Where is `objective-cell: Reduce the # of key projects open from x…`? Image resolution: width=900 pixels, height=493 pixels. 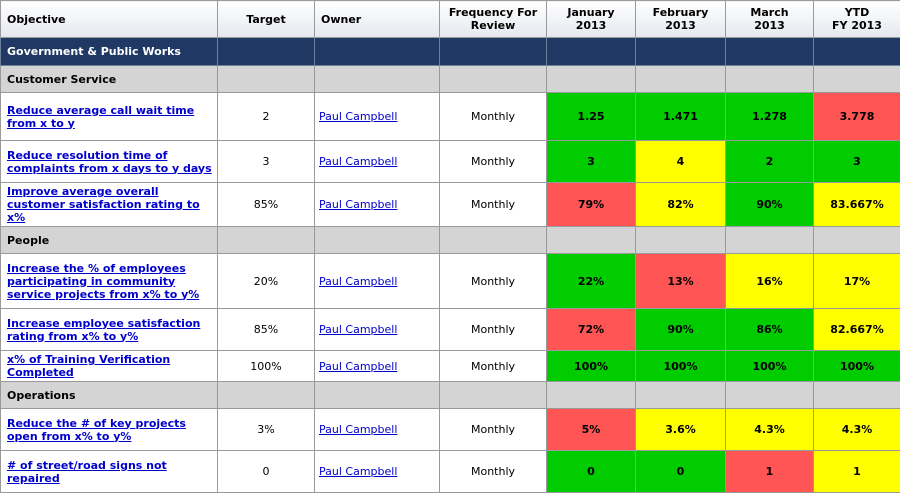 objective-cell: Reduce the # of key projects open from x… is located at coordinates (109, 430).